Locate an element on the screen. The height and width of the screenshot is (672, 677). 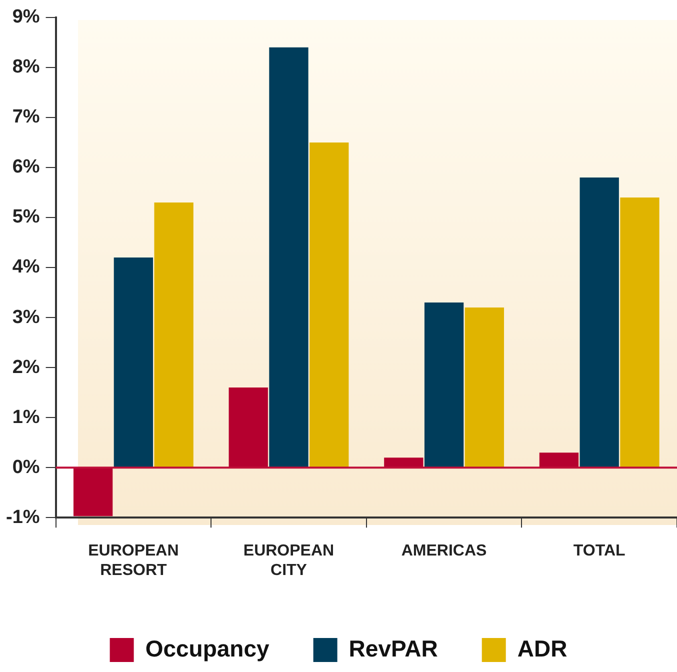
y-tick-label: 9% is located at coordinates (26, 17).